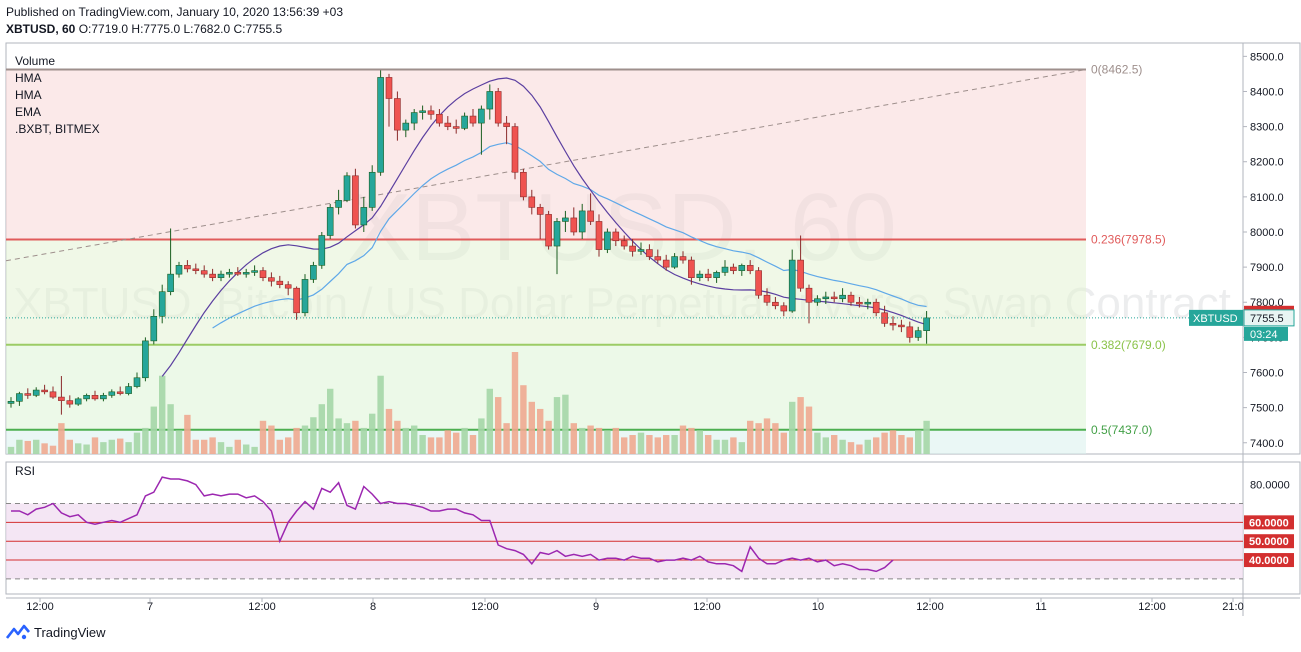 This screenshot has width=1301, height=652. I want to click on rsi-level-badge, so click(1269, 541).